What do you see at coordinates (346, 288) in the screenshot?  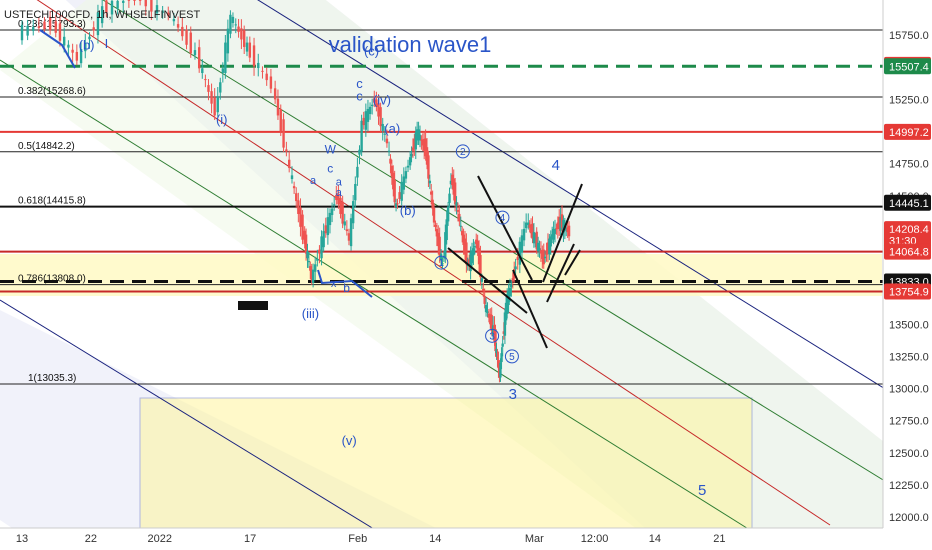 I see `wave-label: b` at bounding box center [346, 288].